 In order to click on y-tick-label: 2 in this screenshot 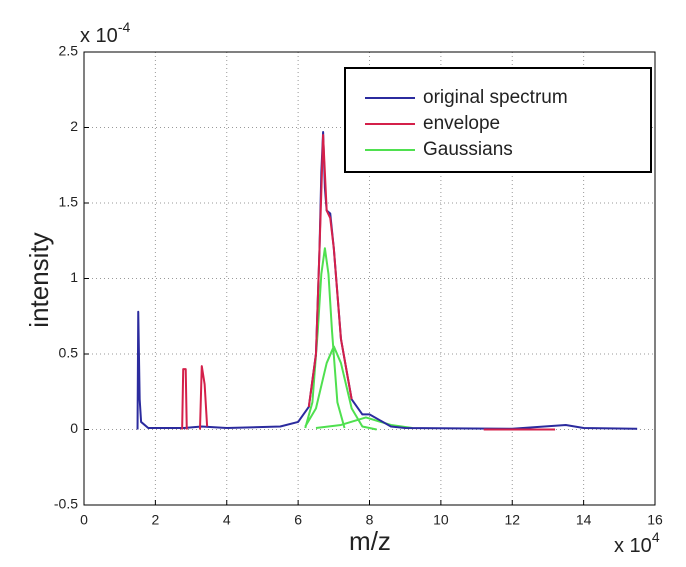, I will do `click(74, 126)`.